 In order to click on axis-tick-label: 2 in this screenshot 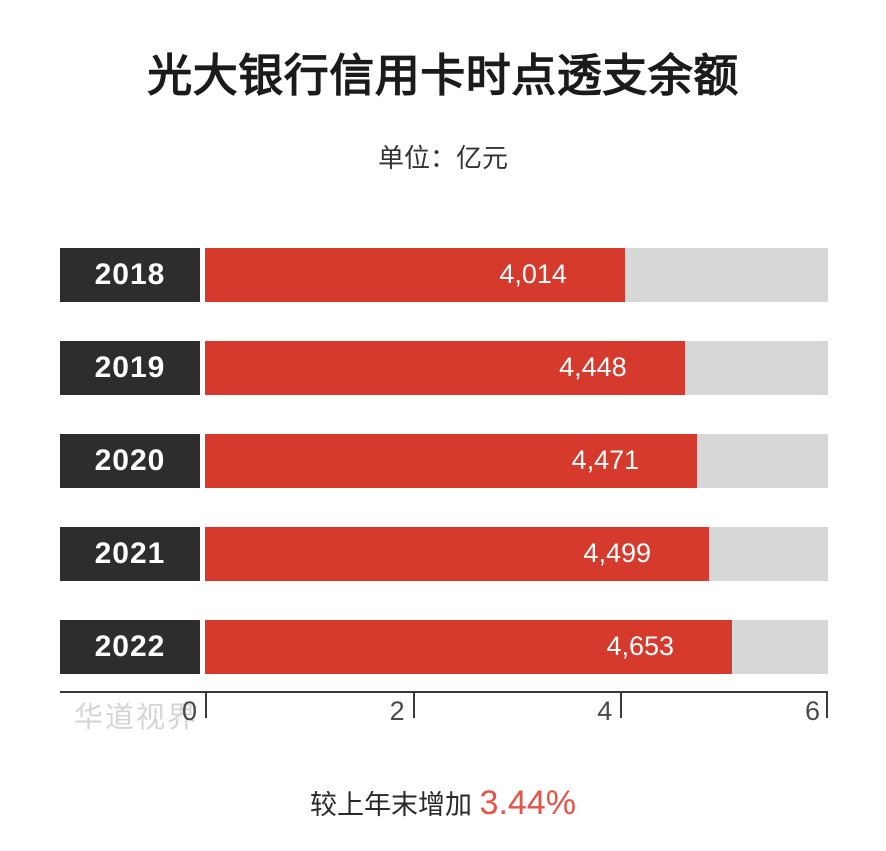, I will do `click(397, 710)`.